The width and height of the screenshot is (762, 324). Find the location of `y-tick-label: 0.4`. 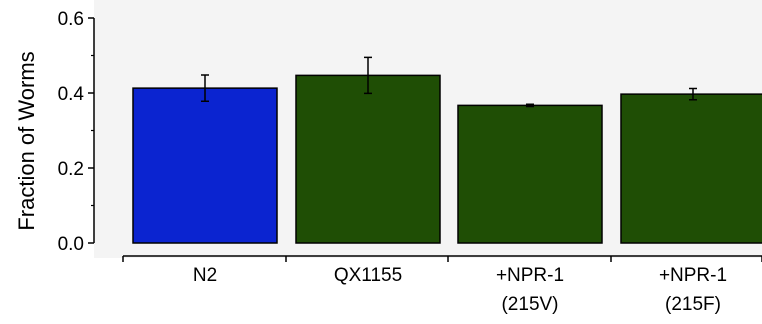

y-tick-label: 0.4 is located at coordinates (71, 94).